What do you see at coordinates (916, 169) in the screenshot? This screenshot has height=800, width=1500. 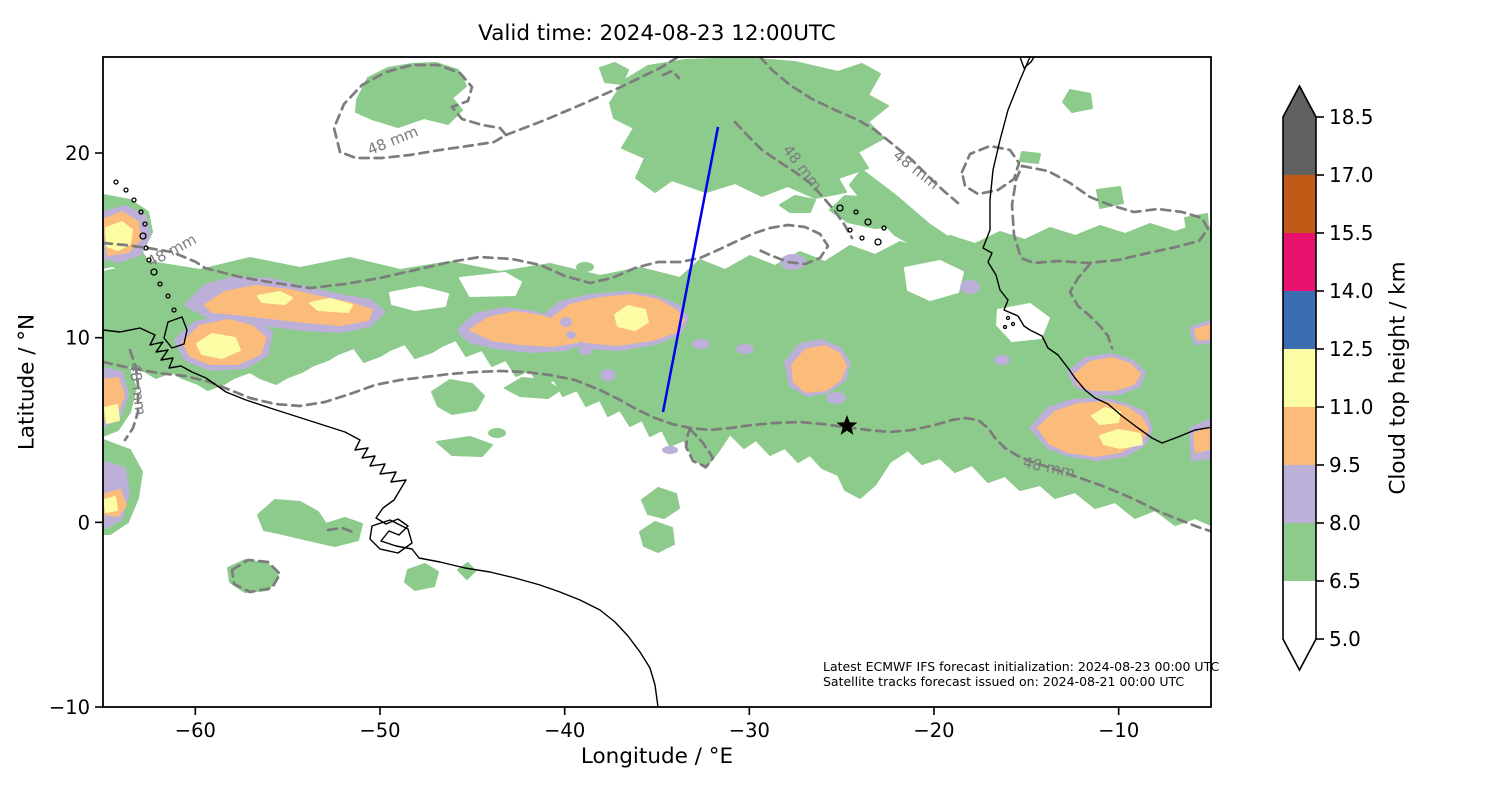 I see `contour-label-48mm: 48 mm` at bounding box center [916, 169].